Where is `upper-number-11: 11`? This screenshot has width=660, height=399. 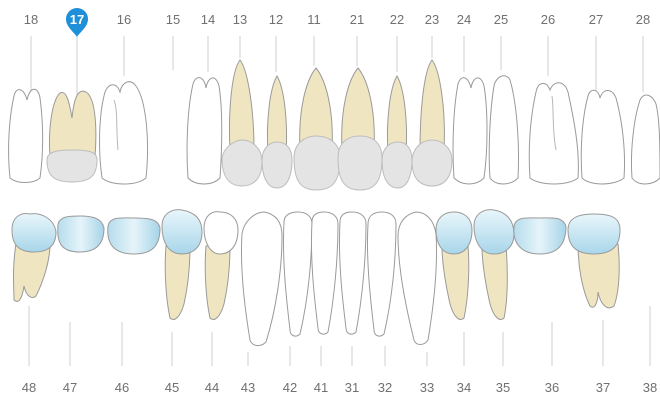 upper-number-11: 11 is located at coordinates (314, 19).